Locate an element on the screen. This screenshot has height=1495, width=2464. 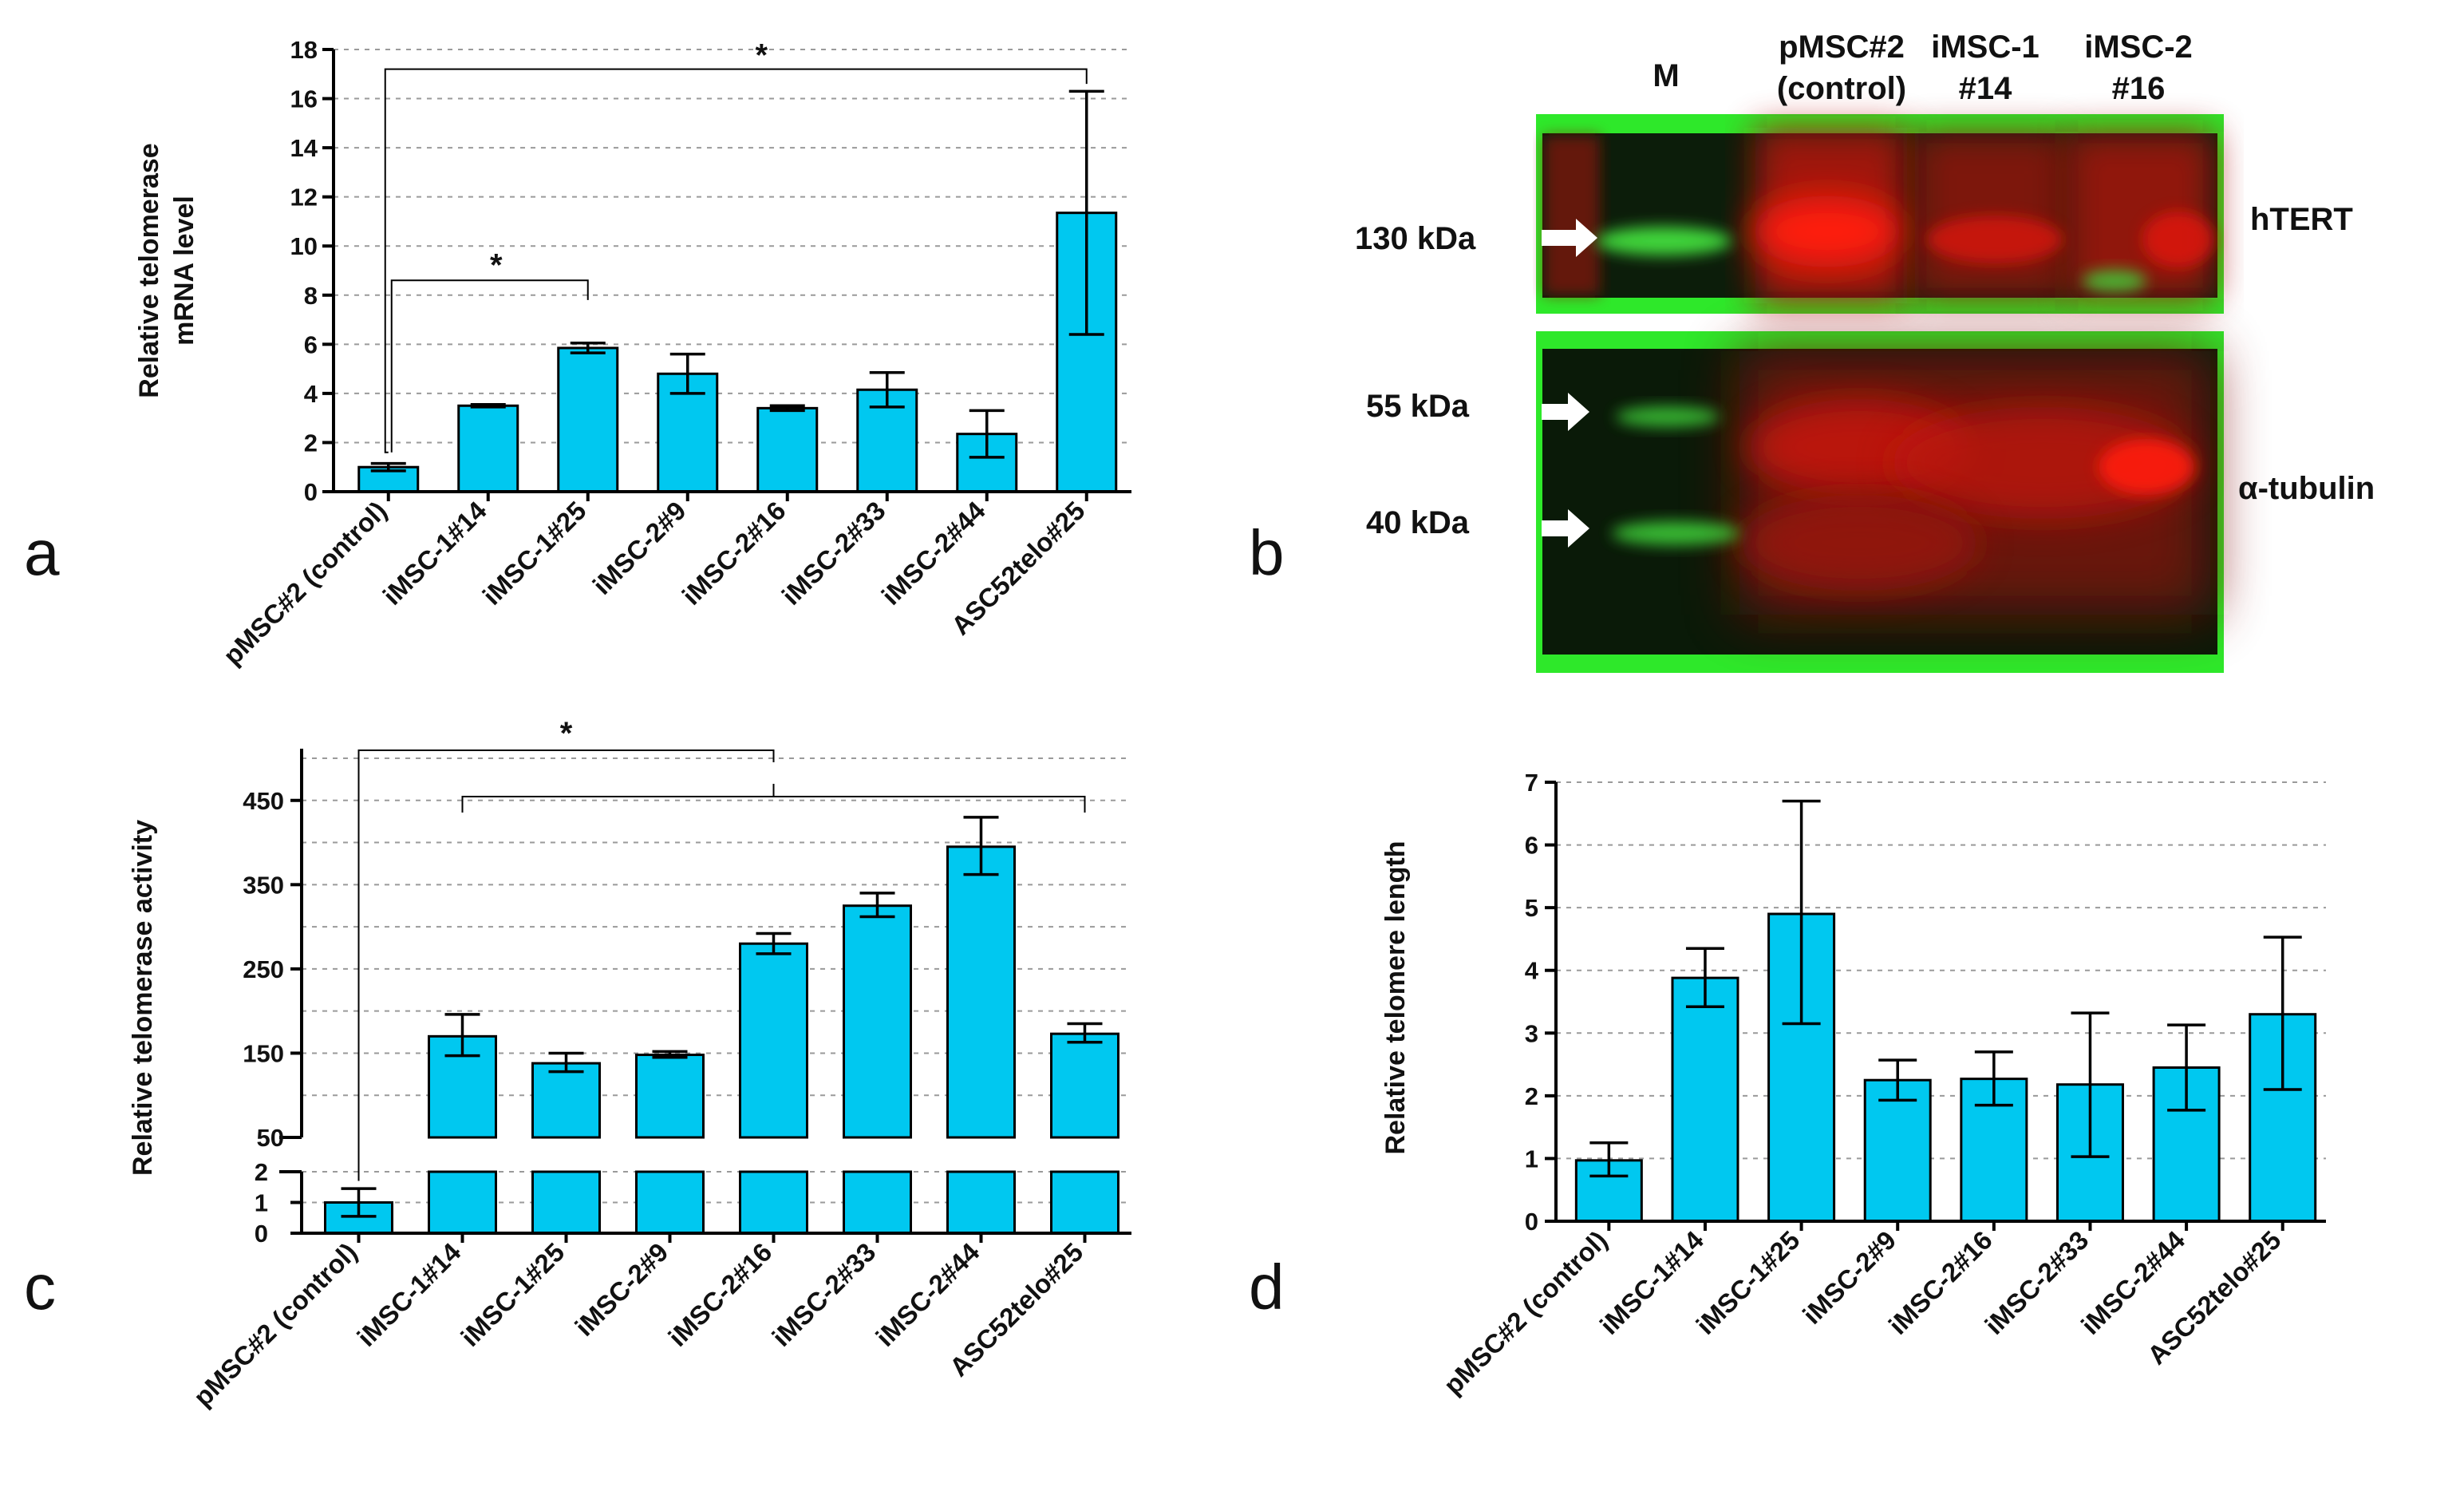
panel-label-d: d is located at coordinates (1267, 1287).